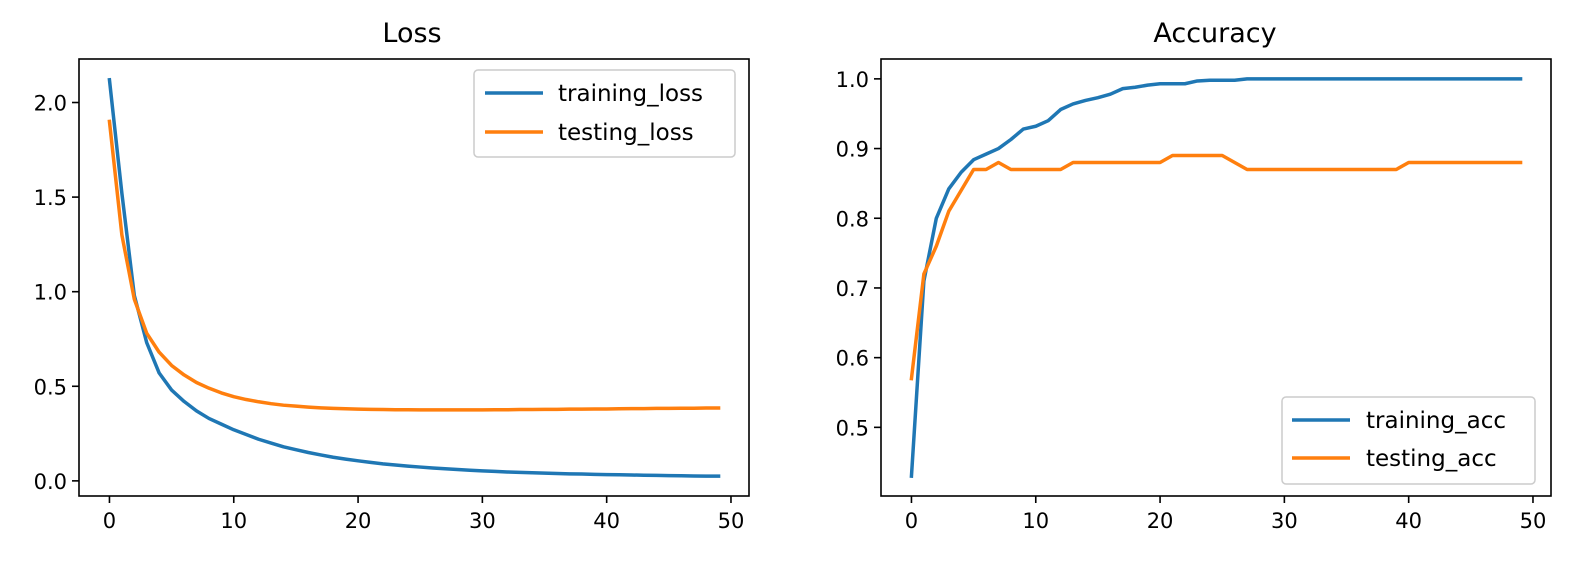 The width and height of the screenshot is (1587, 566). What do you see at coordinates (482, 521) in the screenshot?
I see `loss-xtick-label: 30` at bounding box center [482, 521].